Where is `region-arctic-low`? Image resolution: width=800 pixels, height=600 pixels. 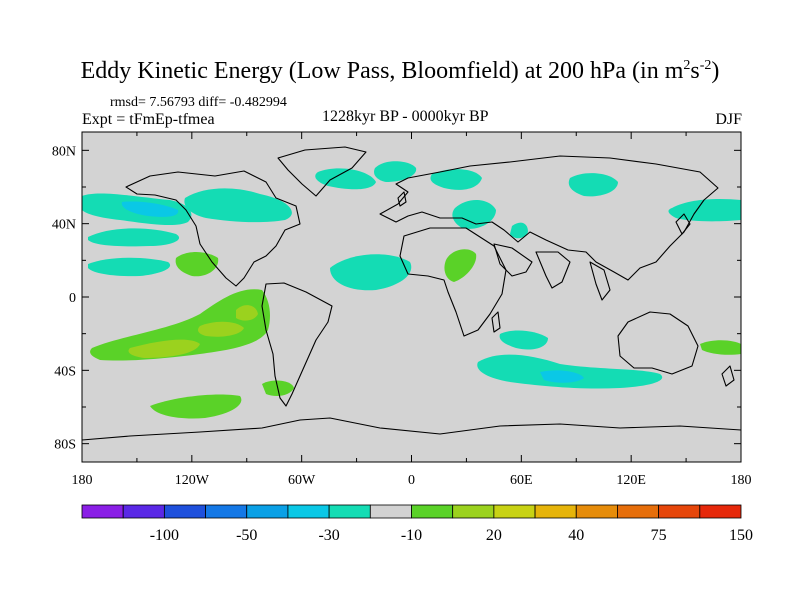
region-arctic-low is located at coordinates (395, 171).